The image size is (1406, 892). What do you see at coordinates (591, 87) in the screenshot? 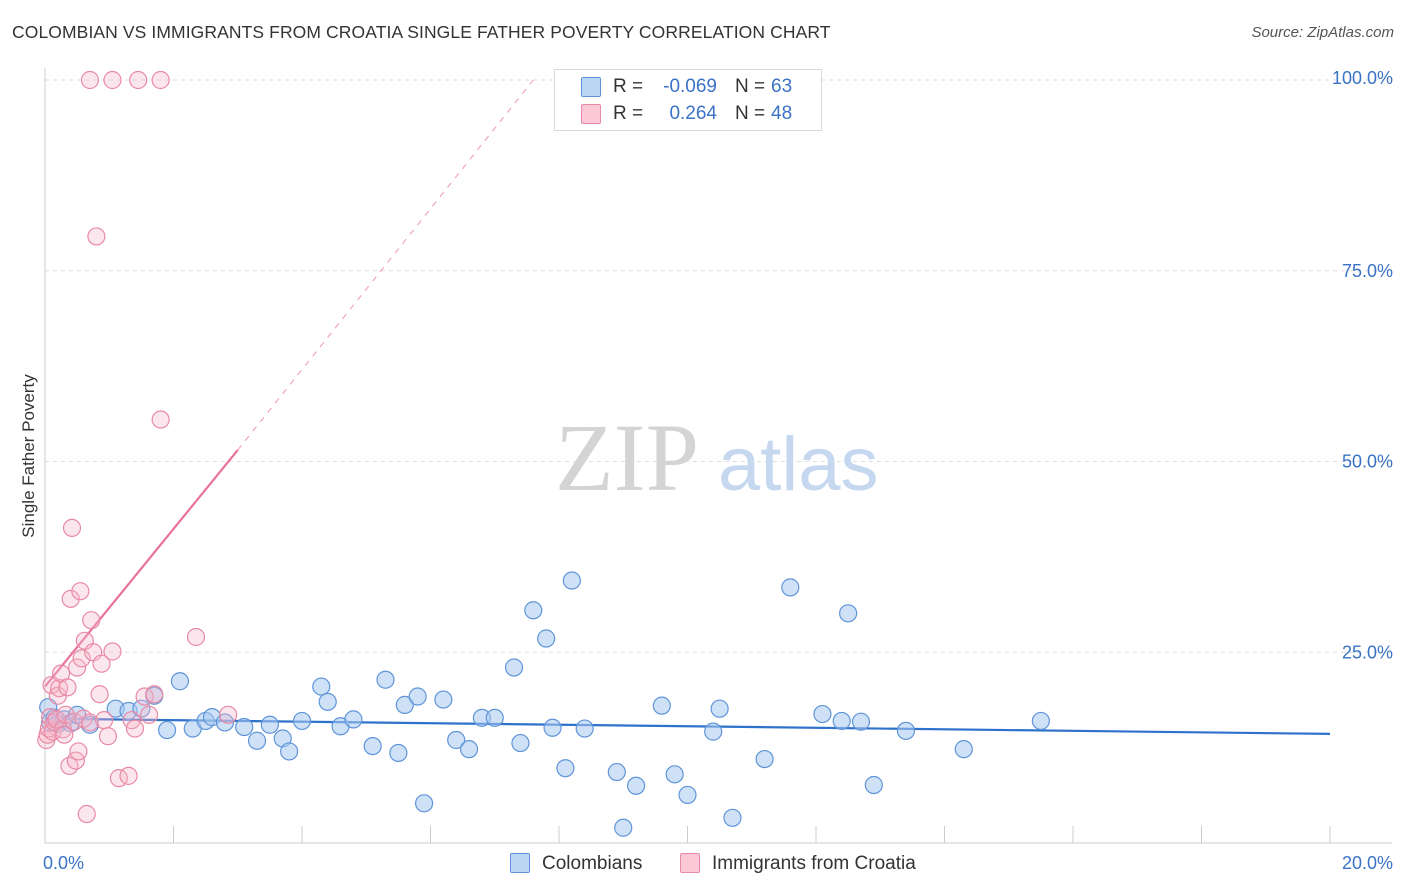
I see `legend-swatch-blue` at bounding box center [591, 87].